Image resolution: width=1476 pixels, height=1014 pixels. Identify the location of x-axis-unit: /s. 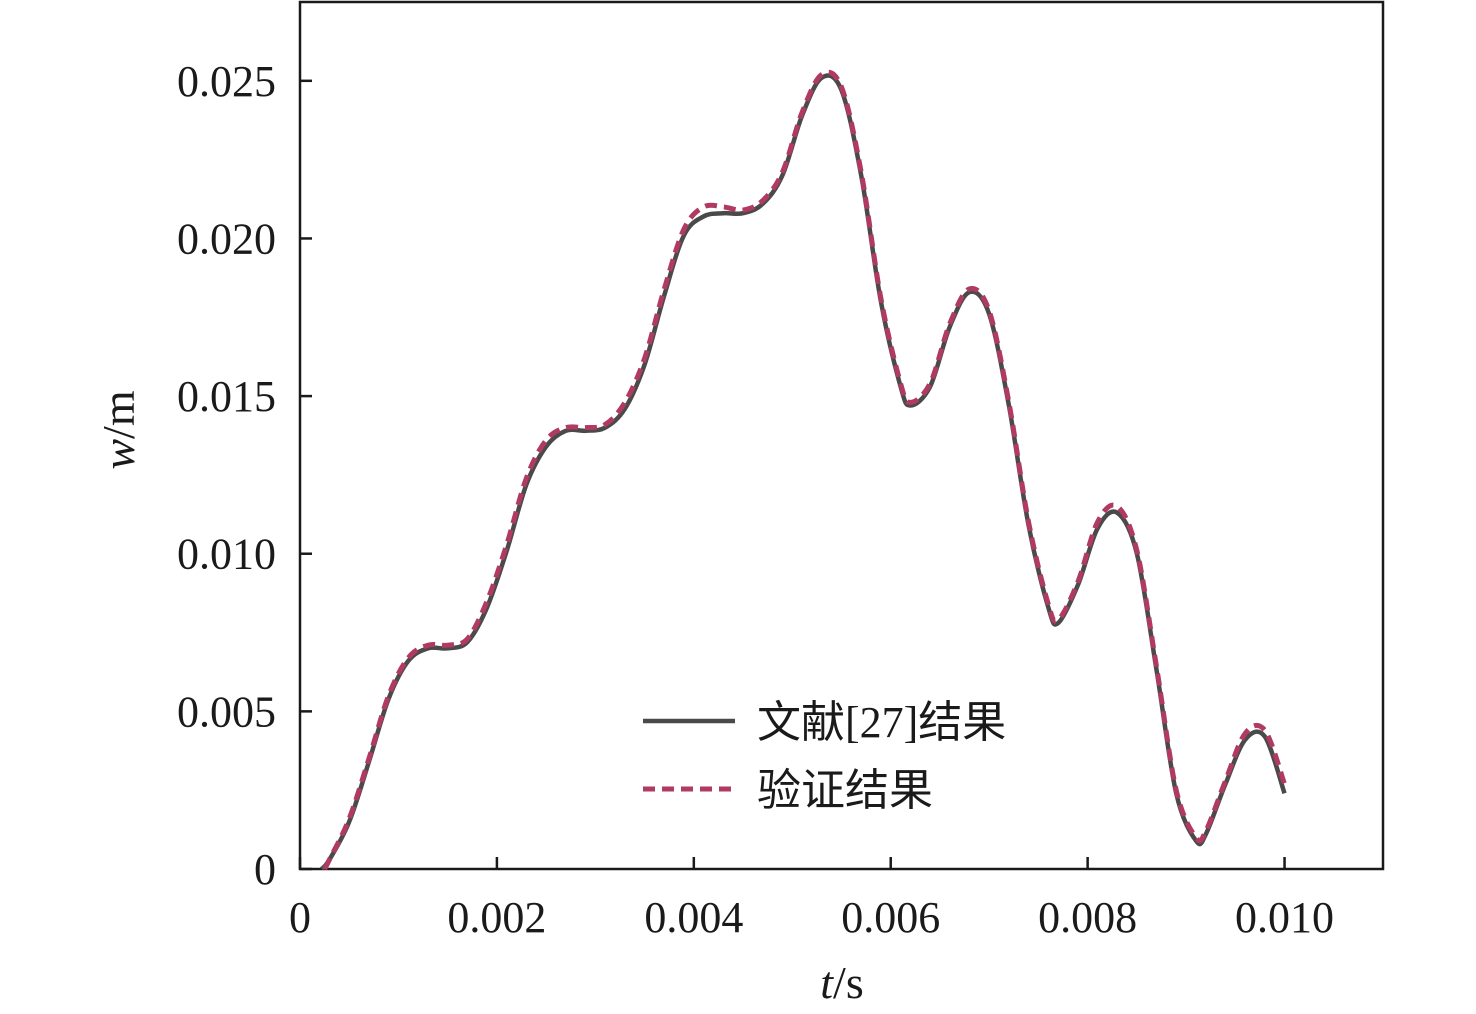
(848, 982).